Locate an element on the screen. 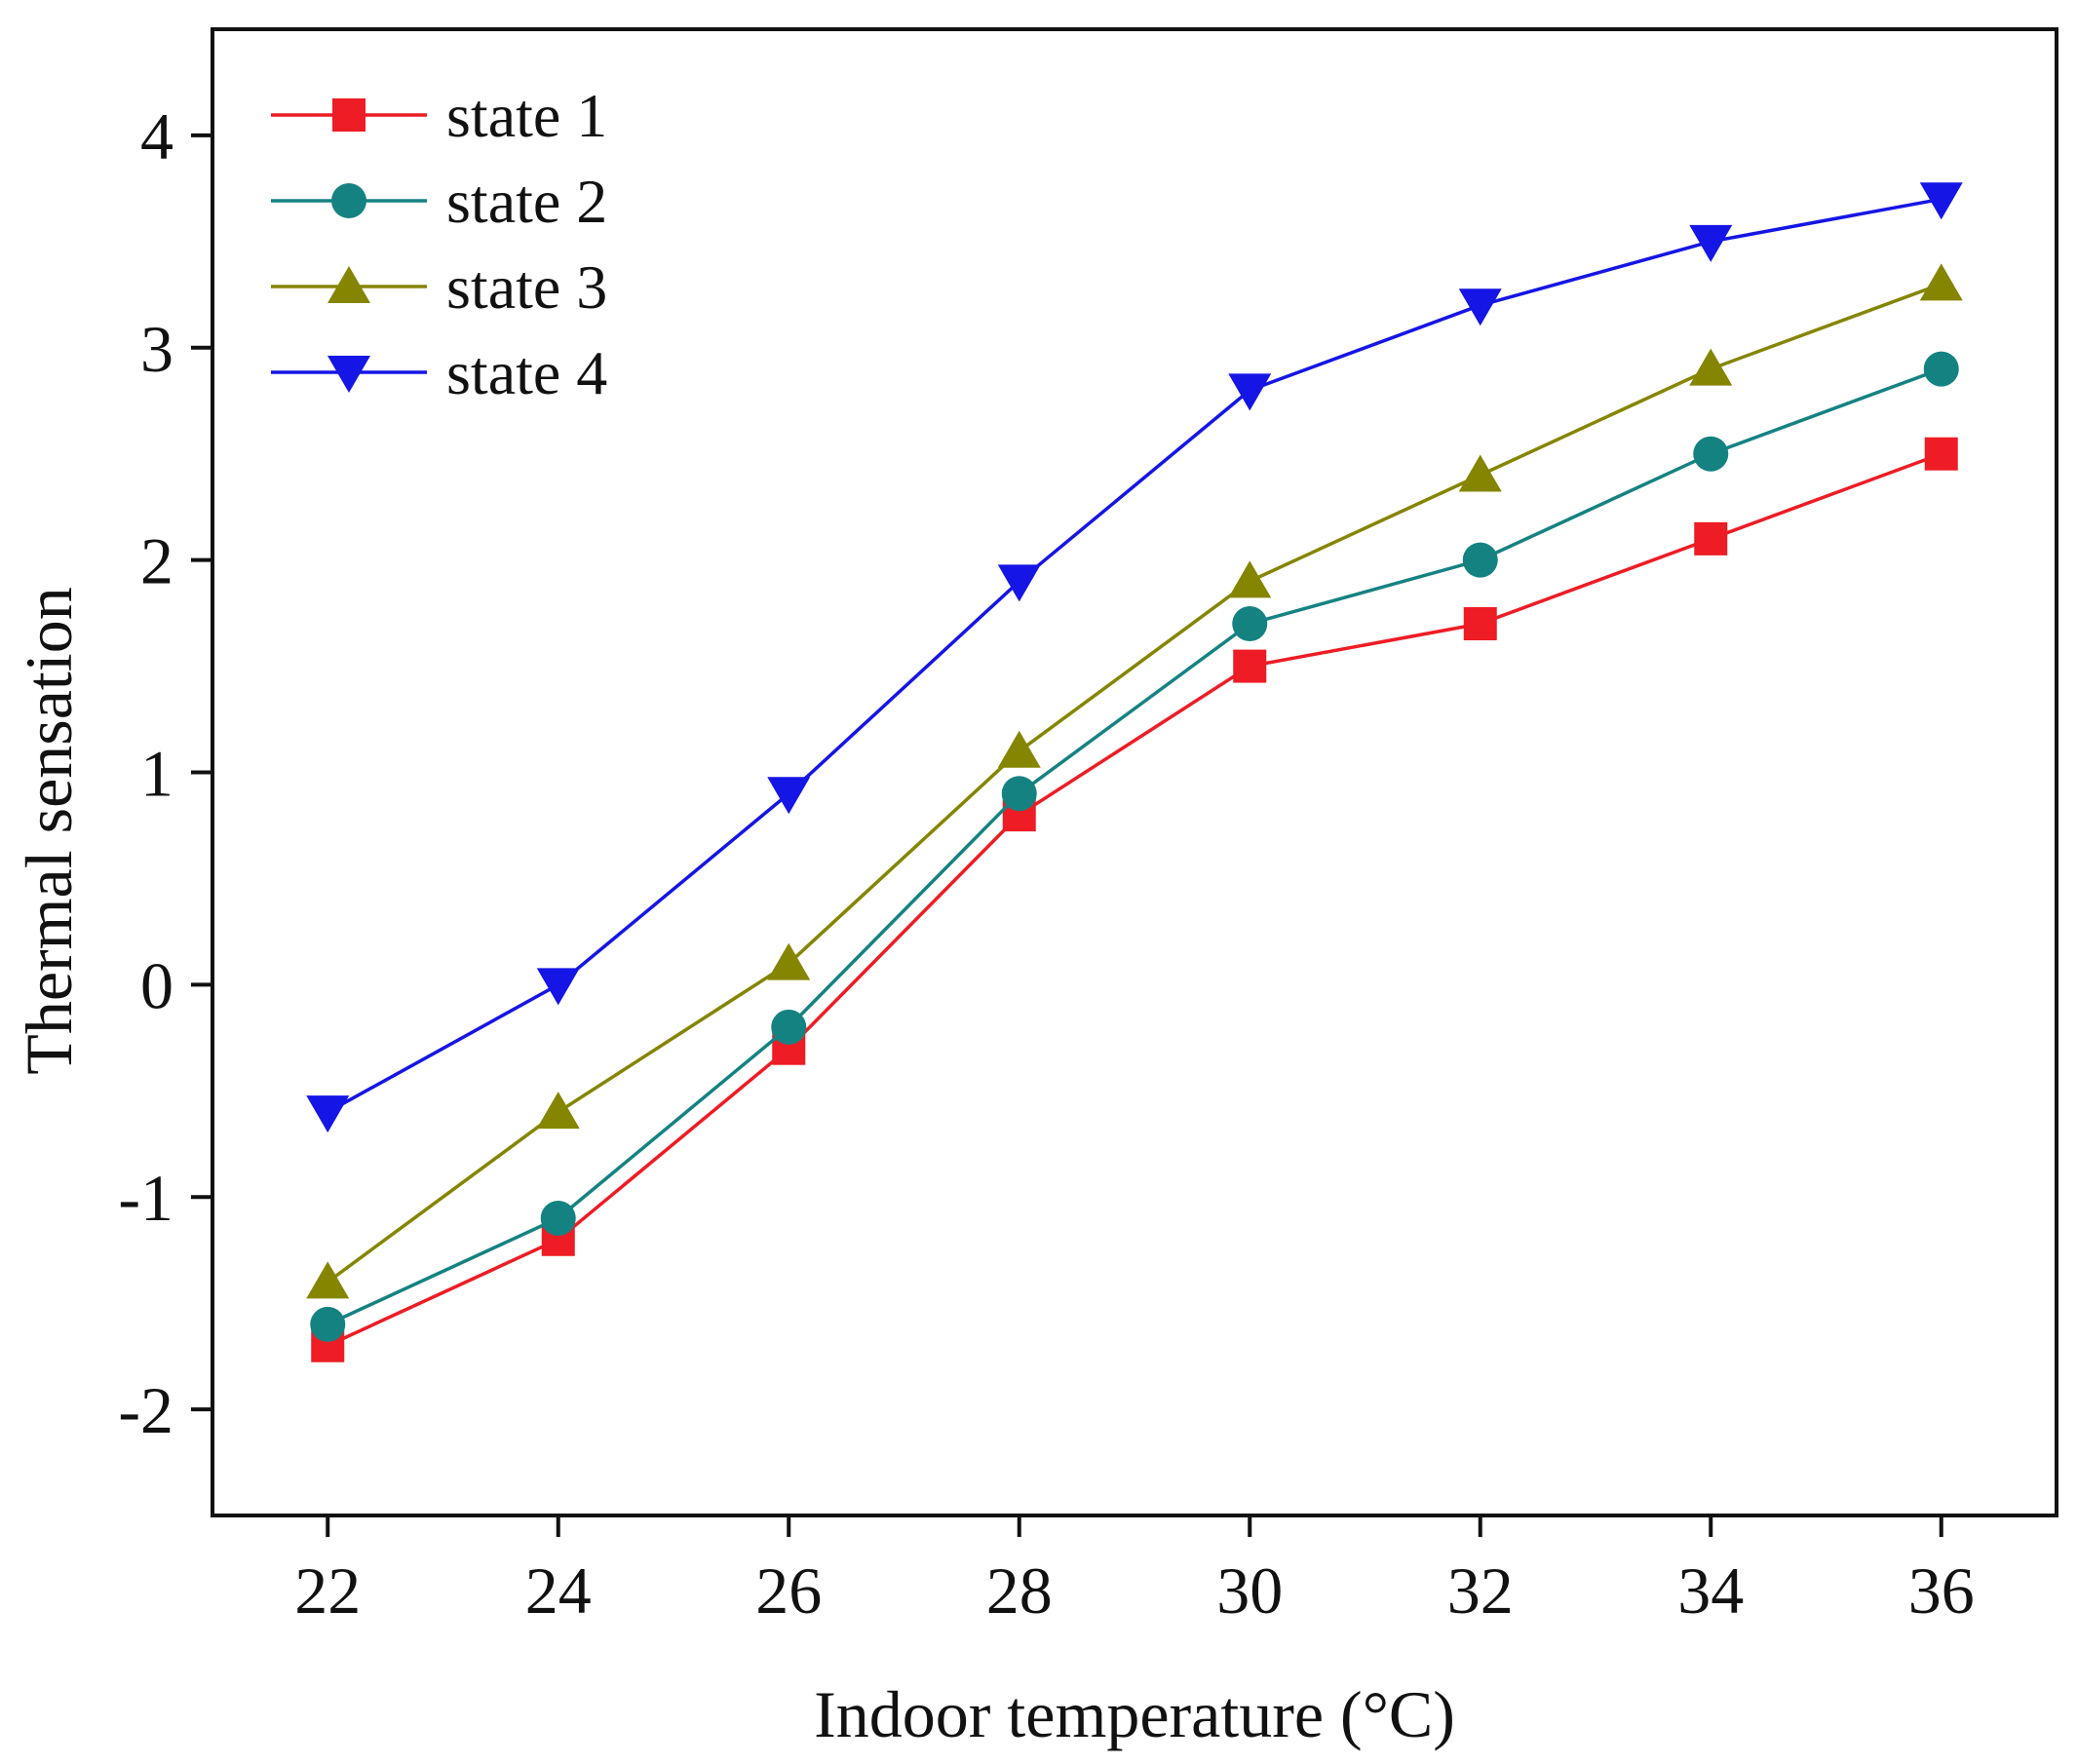  y-tick-label: -2 is located at coordinates (145, 1410).